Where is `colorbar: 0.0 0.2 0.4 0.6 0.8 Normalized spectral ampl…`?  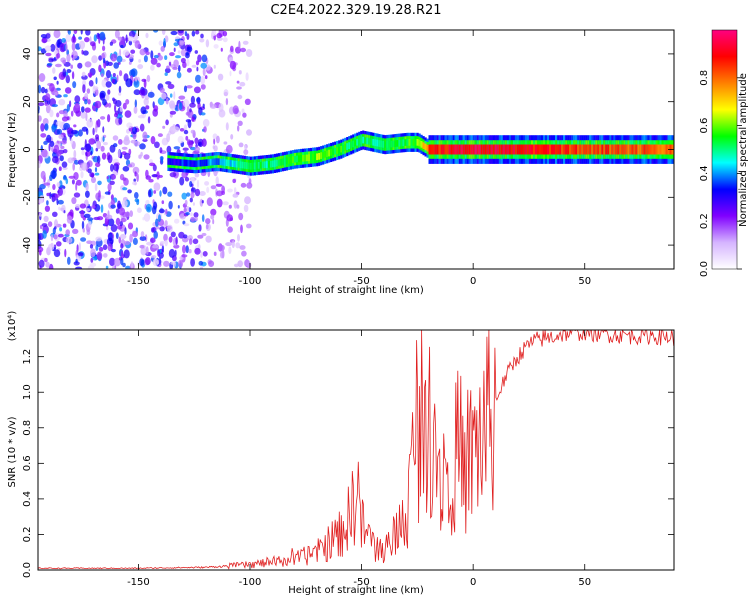 colorbar: 0.0 0.2 0.4 0.6 0.8 Normalized spectral ampl… is located at coordinates (724, 153).